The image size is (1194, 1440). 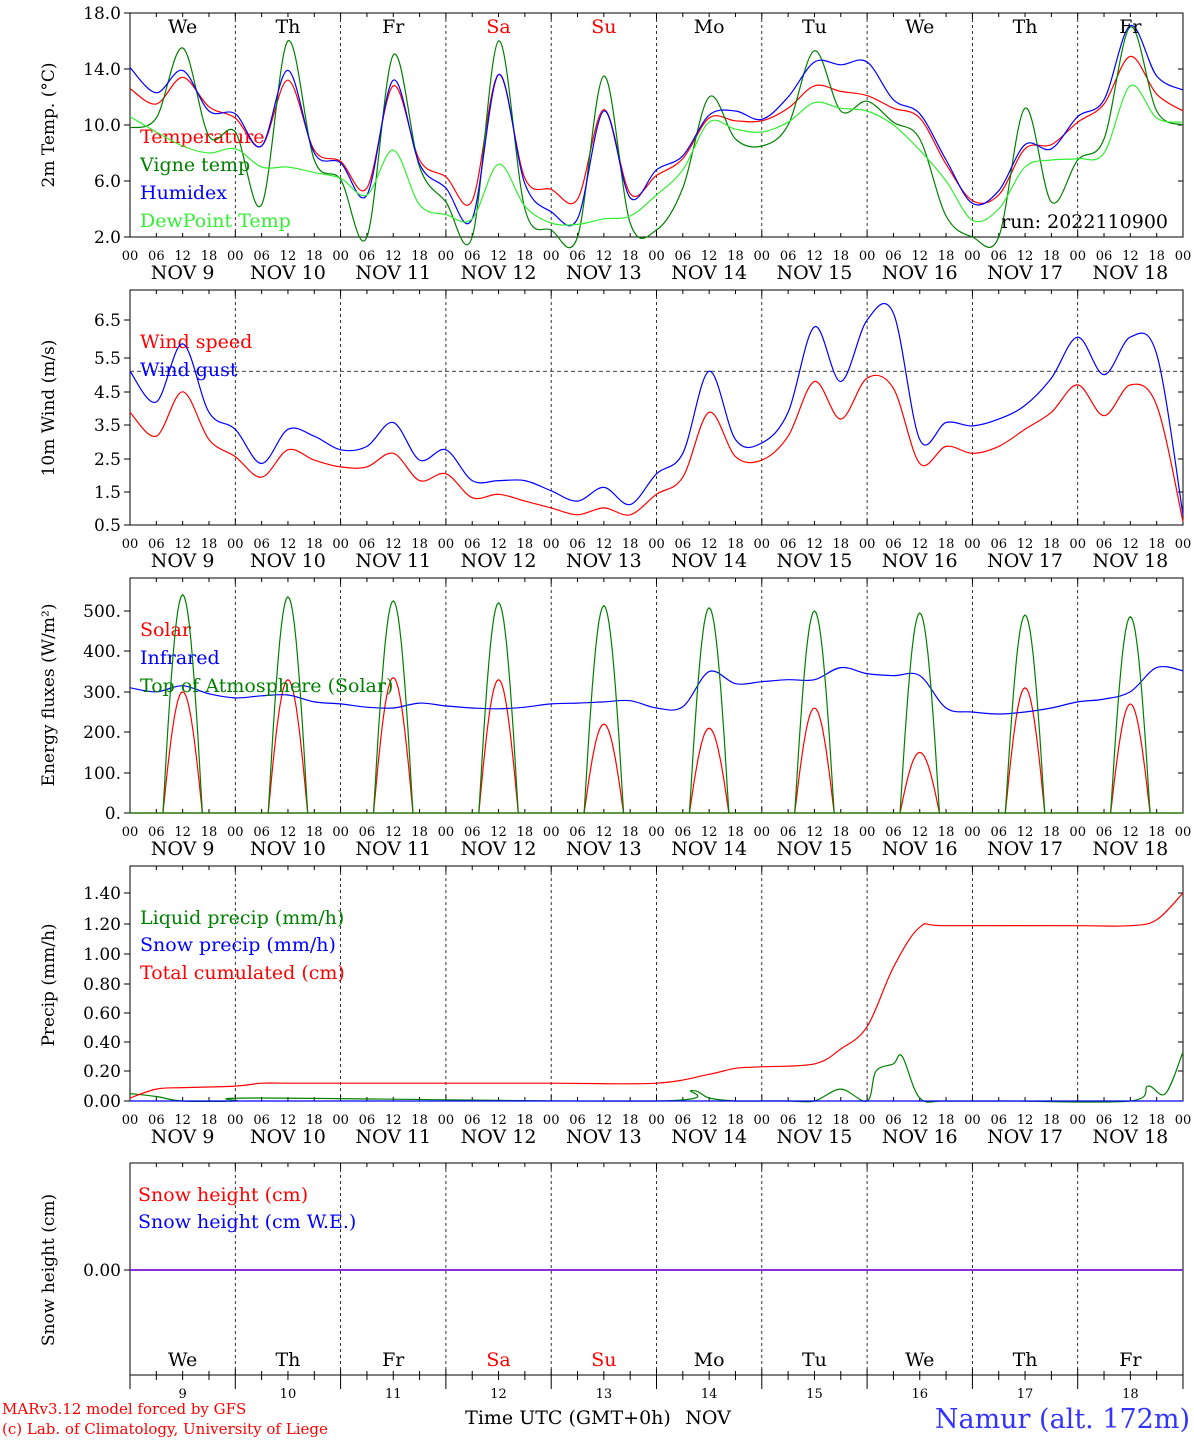 What do you see at coordinates (49, 1270) in the screenshot?
I see `y-axis-label: Snow height (cm)` at bounding box center [49, 1270].